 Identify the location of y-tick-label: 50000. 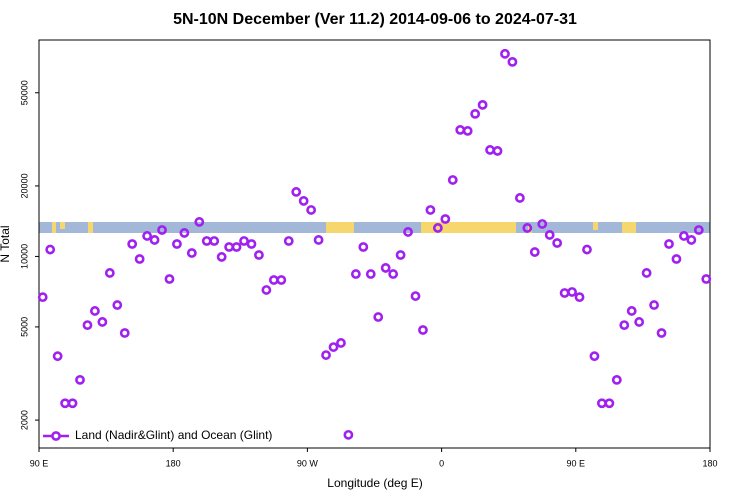
(24, 92).